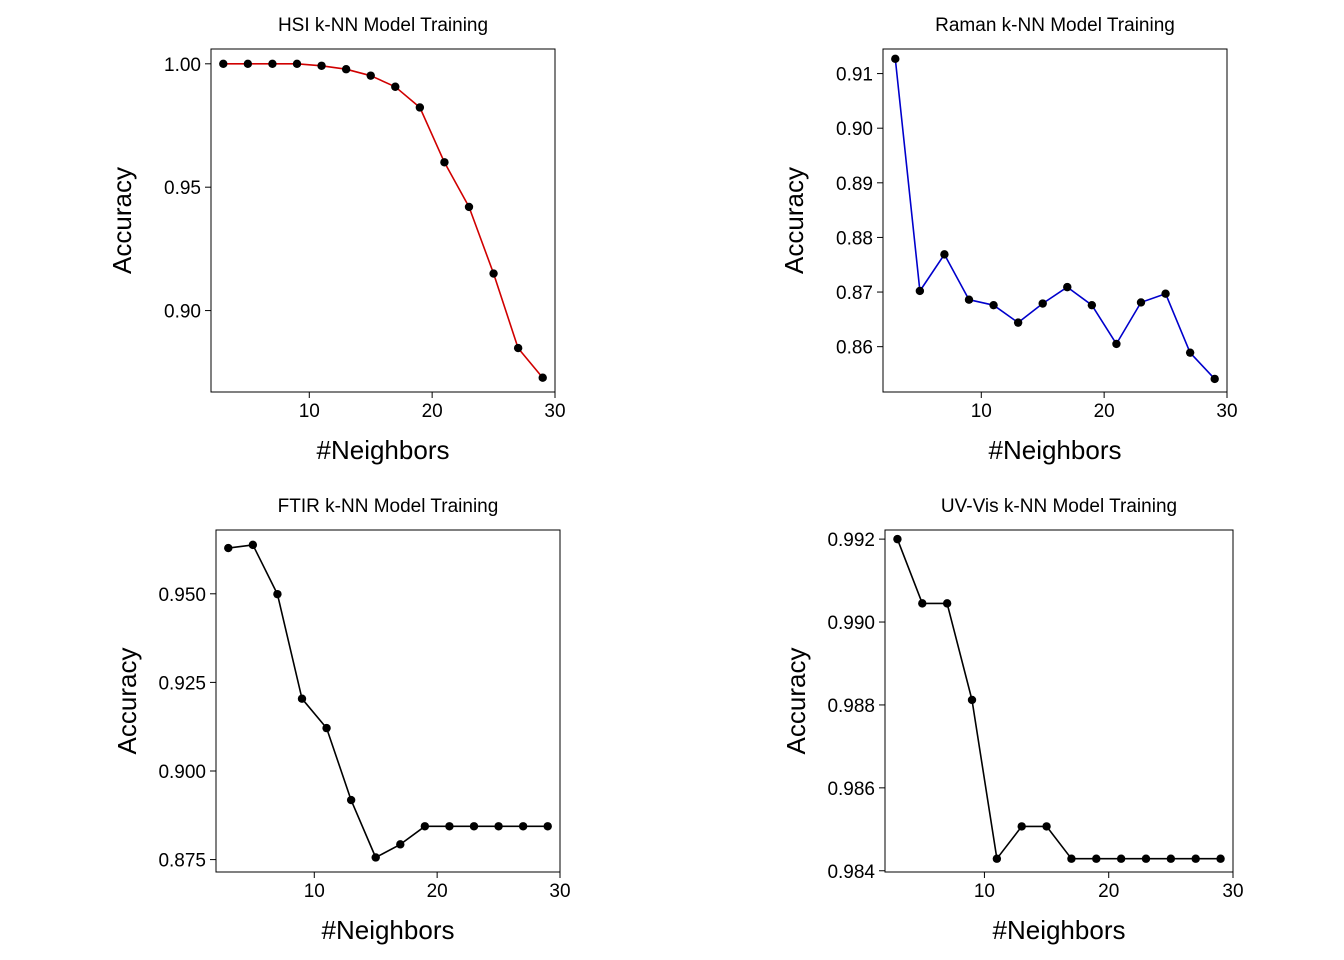  What do you see at coordinates (851, 789) in the screenshot?
I see `y-tick-label: 0.986` at bounding box center [851, 789].